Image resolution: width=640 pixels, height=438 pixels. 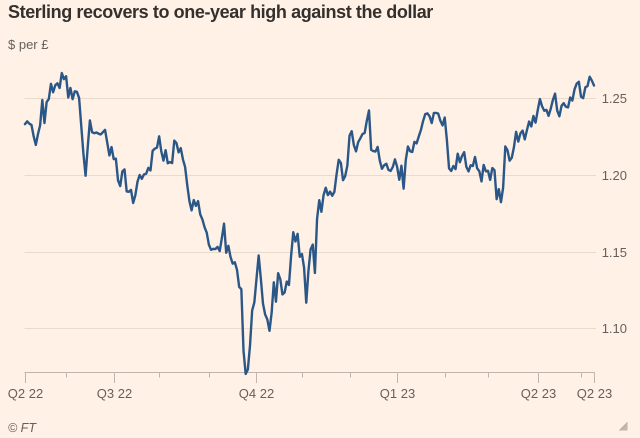 I want to click on copyright-label: © FT, so click(x=22, y=428).